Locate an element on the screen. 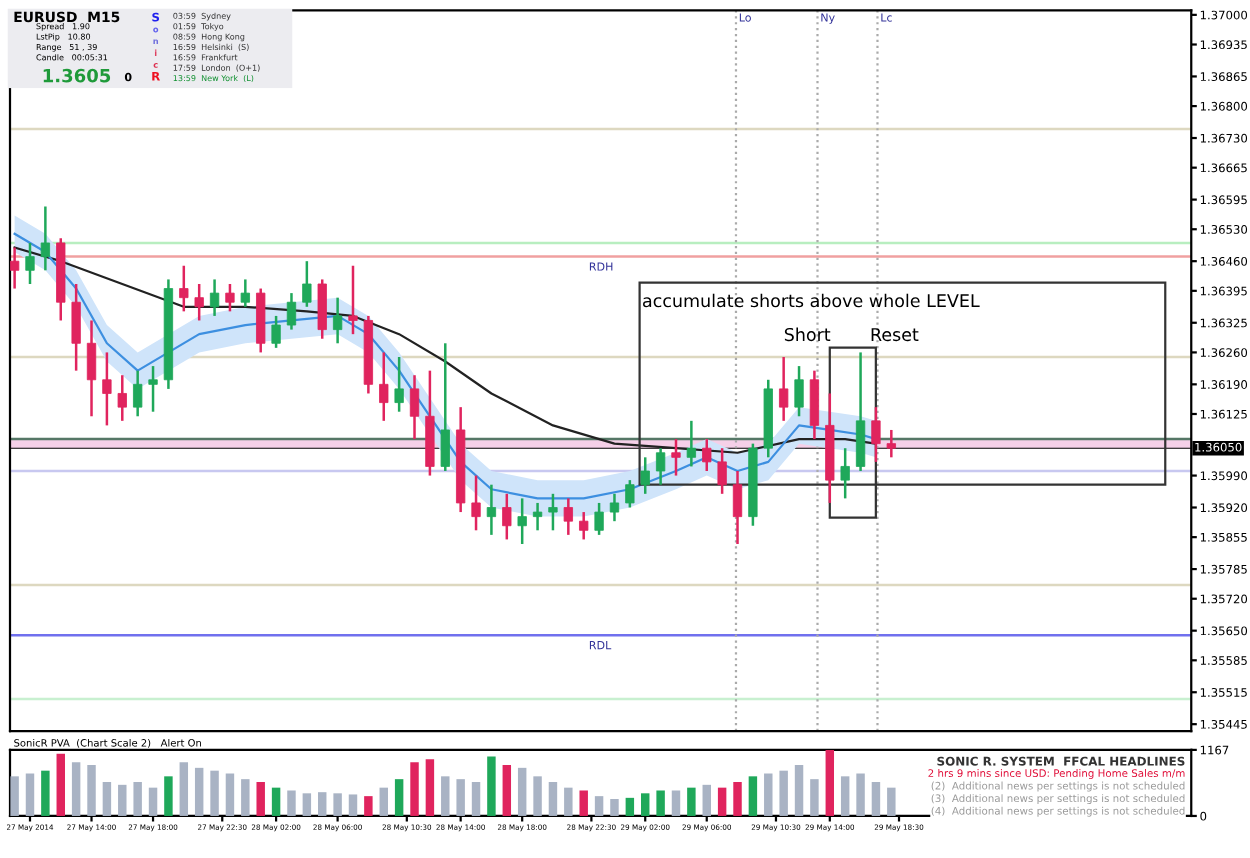 Image resolution: width=1250 pixels, height=858 pixels. annotation: 1.3605 is located at coordinates (77, 75).